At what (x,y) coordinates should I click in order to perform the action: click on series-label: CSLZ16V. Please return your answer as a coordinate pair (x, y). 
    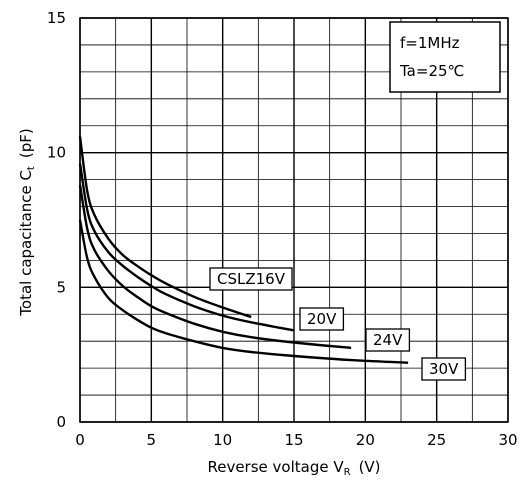
    Looking at the image, I should click on (251, 279).